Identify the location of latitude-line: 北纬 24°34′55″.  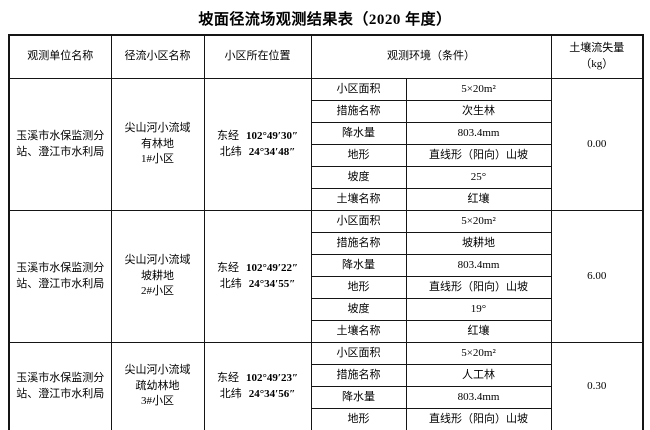
(258, 285).